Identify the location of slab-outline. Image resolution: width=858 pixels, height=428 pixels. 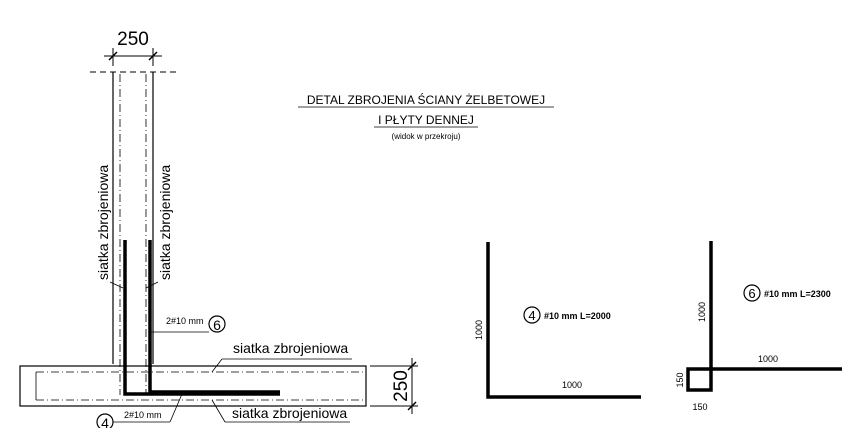
(193, 386).